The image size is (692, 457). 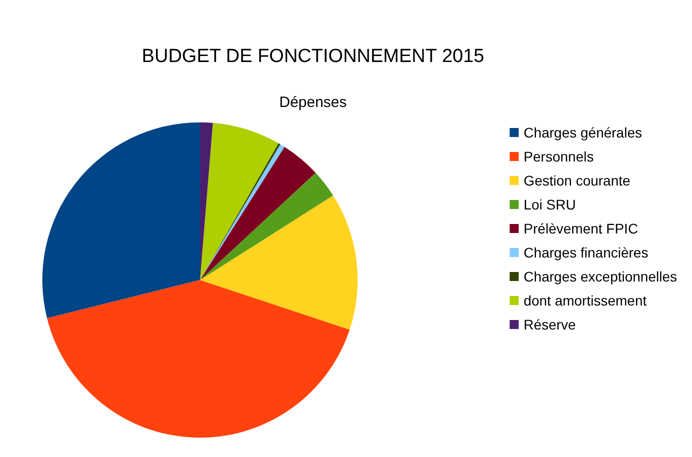 I want to click on chart-subtitle: Dépenses, so click(x=313, y=102).